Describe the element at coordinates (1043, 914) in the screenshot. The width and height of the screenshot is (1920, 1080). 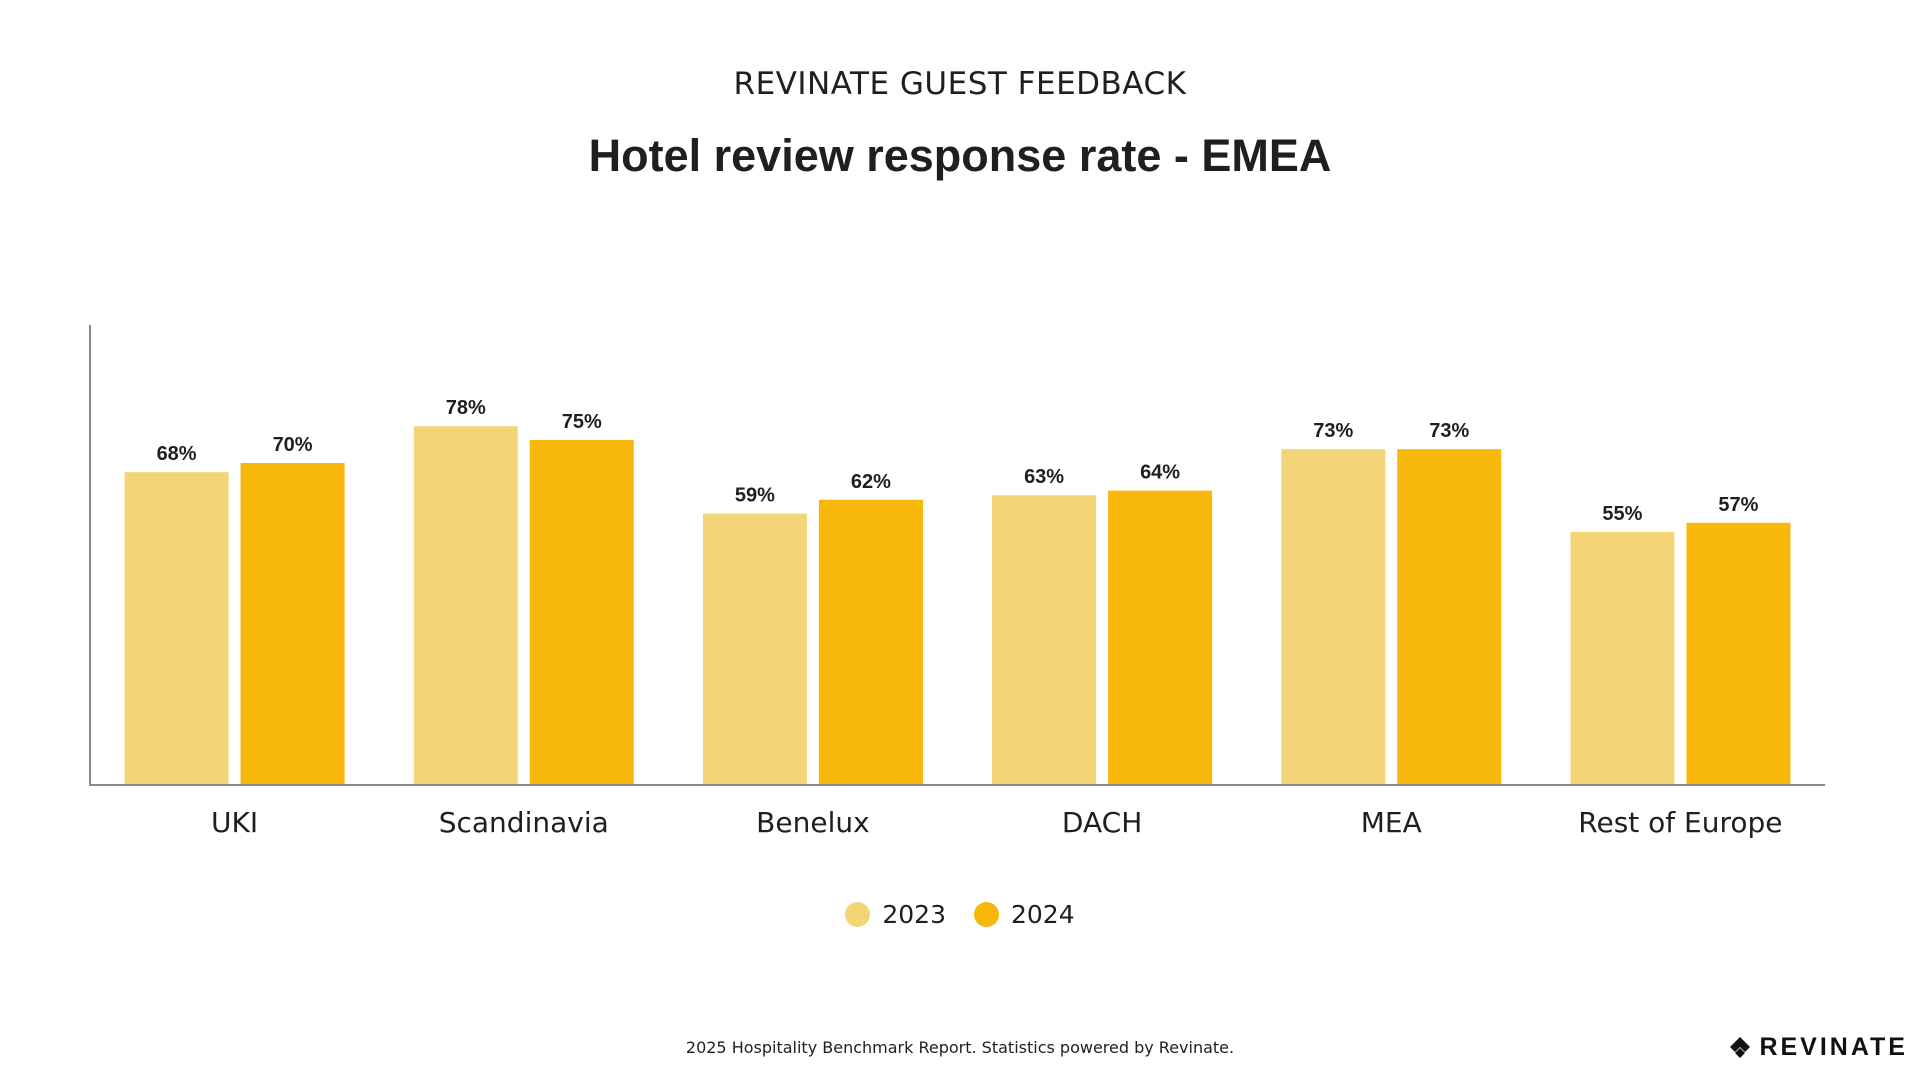
I see `legend-label-2024: 2024` at that location.